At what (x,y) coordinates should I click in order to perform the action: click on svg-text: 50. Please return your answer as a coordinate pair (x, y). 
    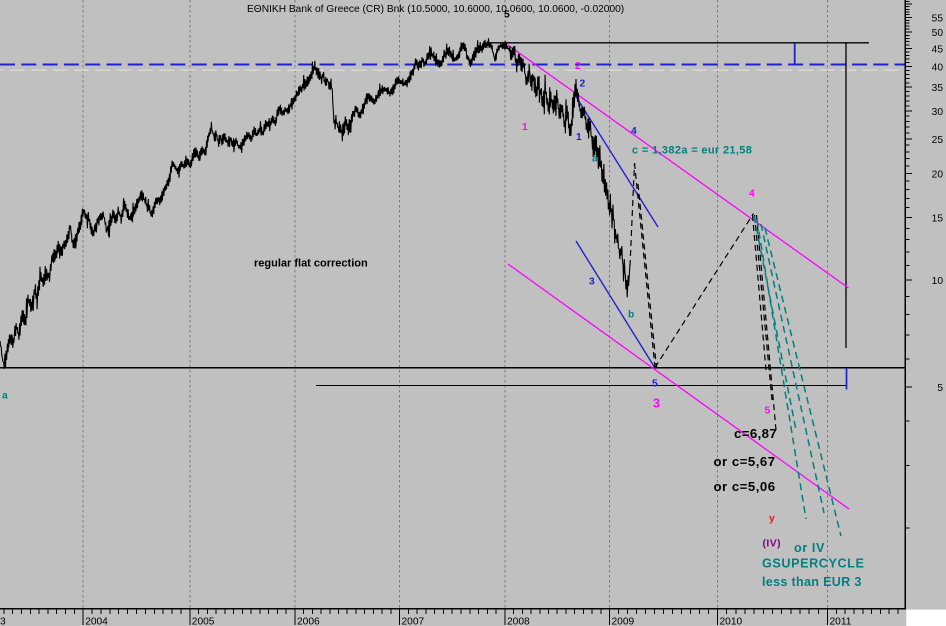
    Looking at the image, I should click on (938, 33).